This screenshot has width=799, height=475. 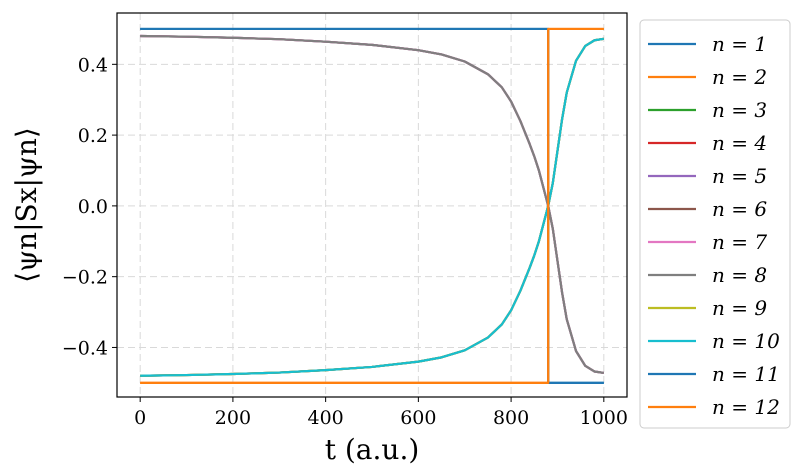 What do you see at coordinates (140, 418) in the screenshot?
I see `x-tick-label: 0` at bounding box center [140, 418].